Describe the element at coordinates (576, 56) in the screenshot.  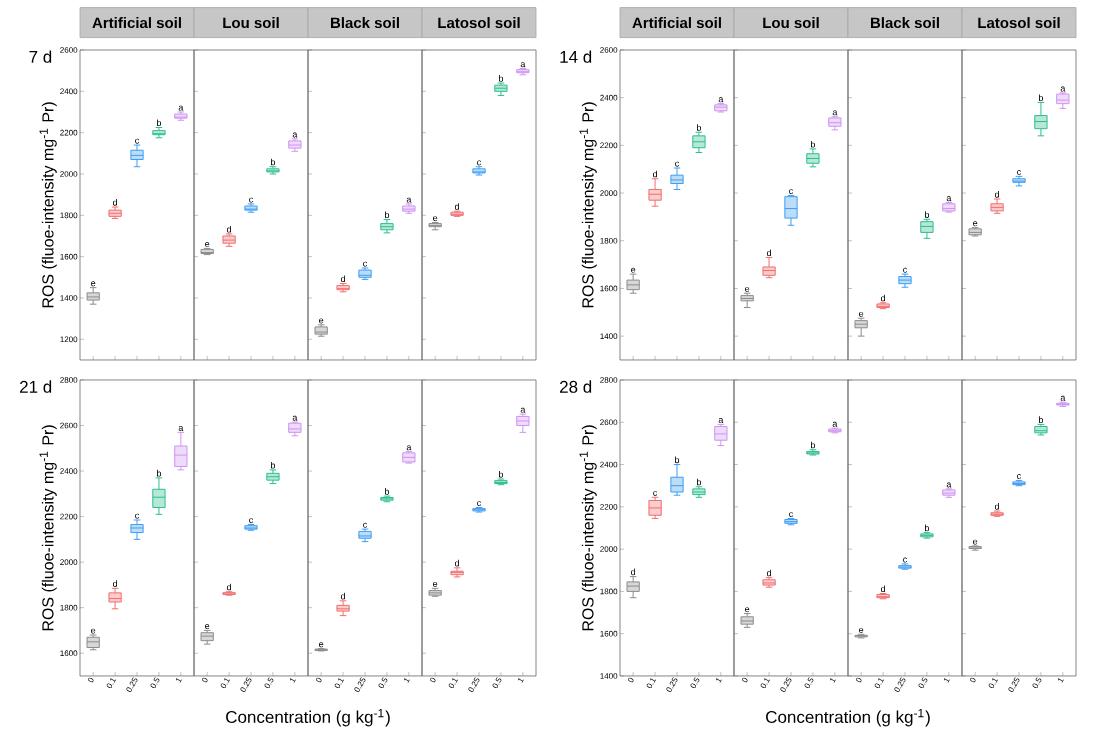
I see `text: 14 d` at that location.